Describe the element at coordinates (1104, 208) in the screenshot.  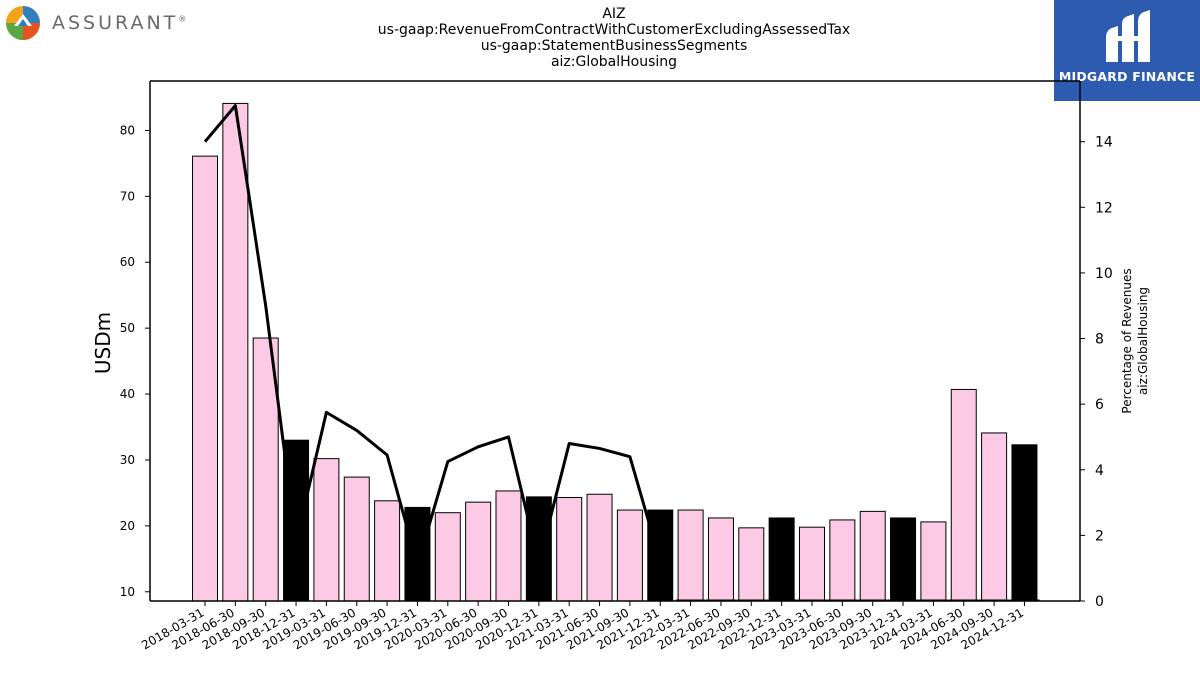
I see `y2-tick-label: 12` at that location.